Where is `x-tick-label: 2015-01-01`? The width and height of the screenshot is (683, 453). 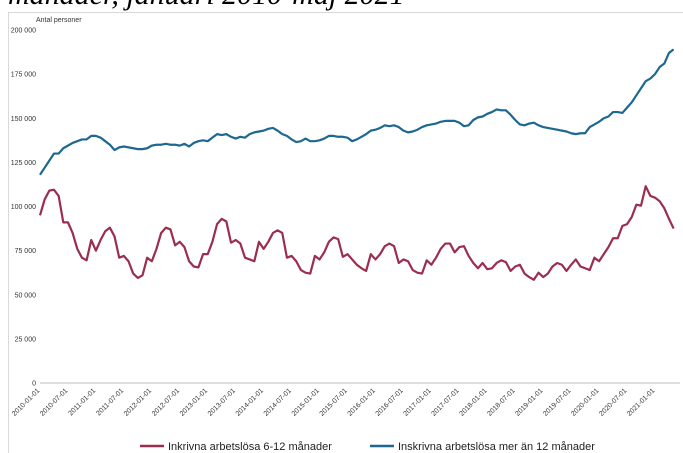 x-tick-label: 2015-01-01 is located at coordinates (306, 402).